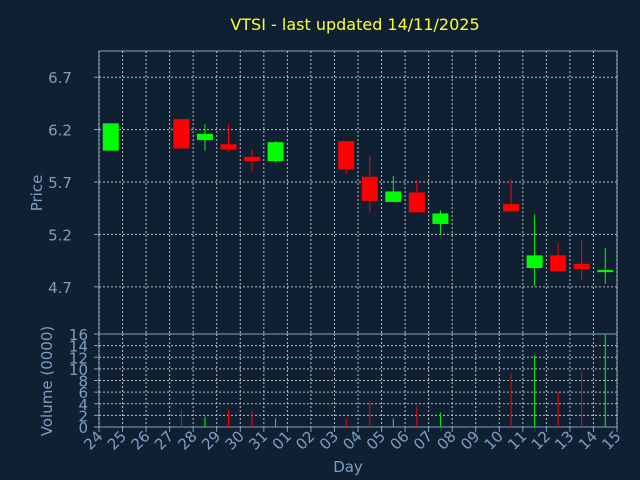 This screenshot has width=640, height=480. I want to click on x-tick-label: 11, so click(517, 440).